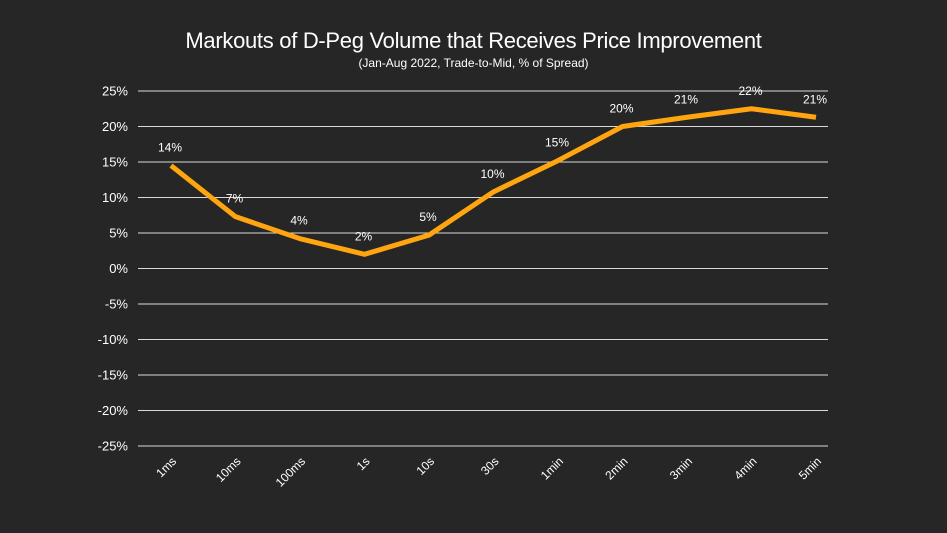 This screenshot has width=947, height=533. What do you see at coordinates (113, 339) in the screenshot?
I see `y-tick-label: -10%` at bounding box center [113, 339].